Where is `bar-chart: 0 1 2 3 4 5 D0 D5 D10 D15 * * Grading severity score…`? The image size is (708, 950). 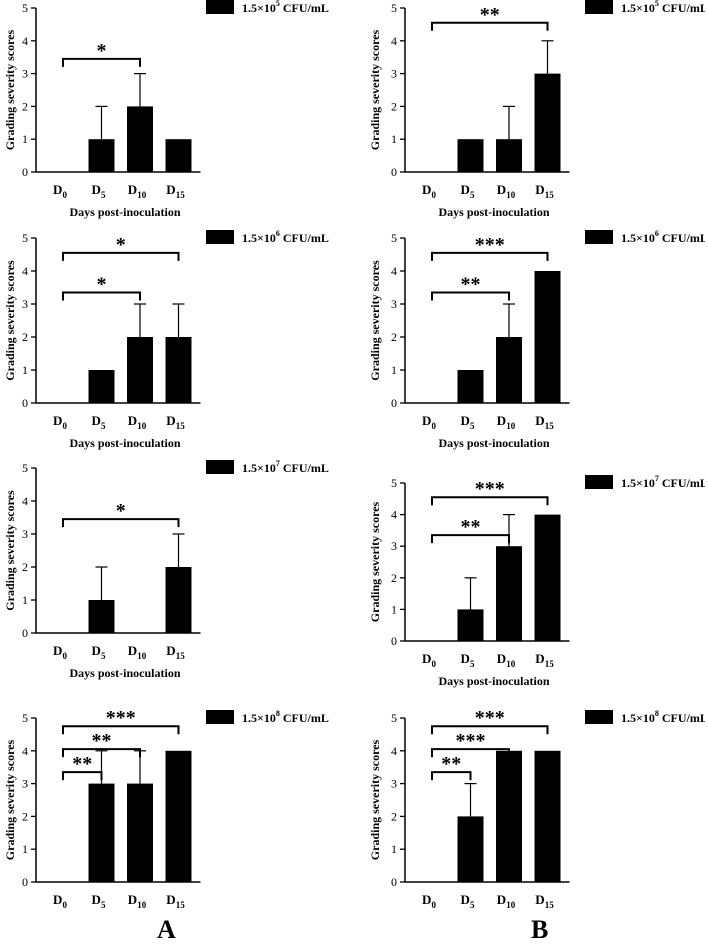 bar-chart: 0 1 2 3 4 5 D0 D5 D10 D15 * * Grading severity score… is located at coordinates (166, 339).